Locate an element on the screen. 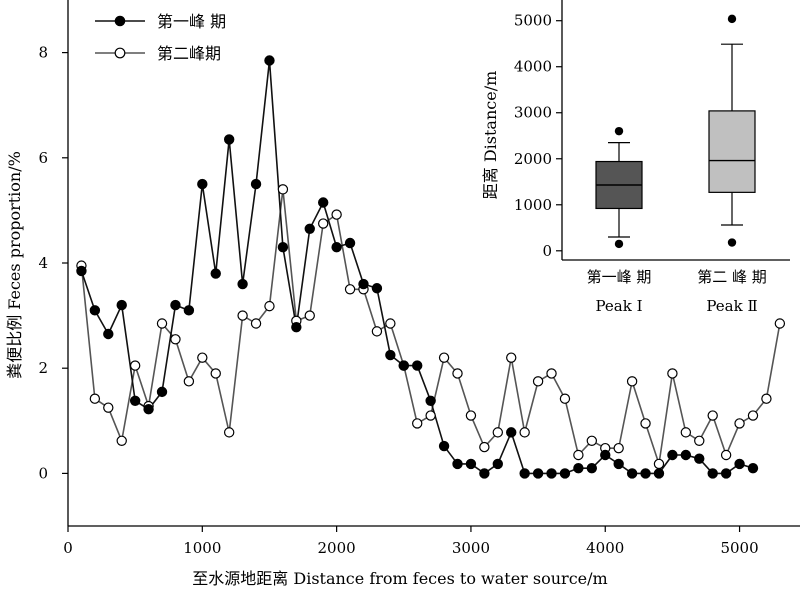 The width and height of the screenshot is (800, 591). legend: 第一峰 期 第二峰期 is located at coordinates (160, 37).